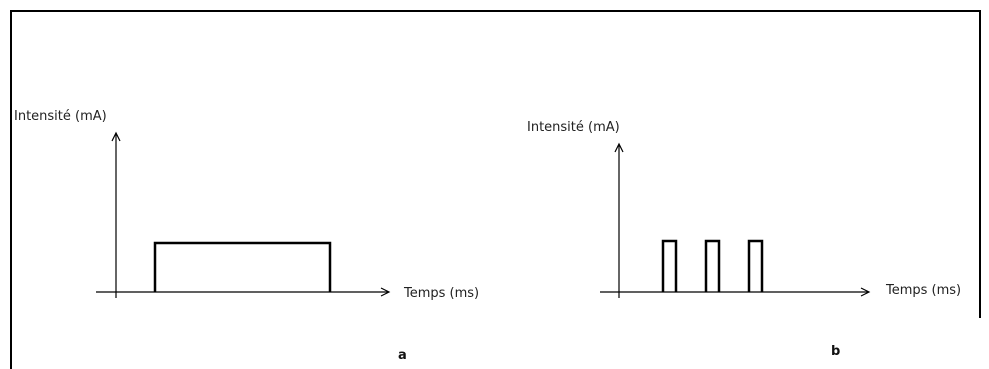  Describe the element at coordinates (242, 266) in the screenshot. I see `panel-a-rectangular-pulse` at that location.